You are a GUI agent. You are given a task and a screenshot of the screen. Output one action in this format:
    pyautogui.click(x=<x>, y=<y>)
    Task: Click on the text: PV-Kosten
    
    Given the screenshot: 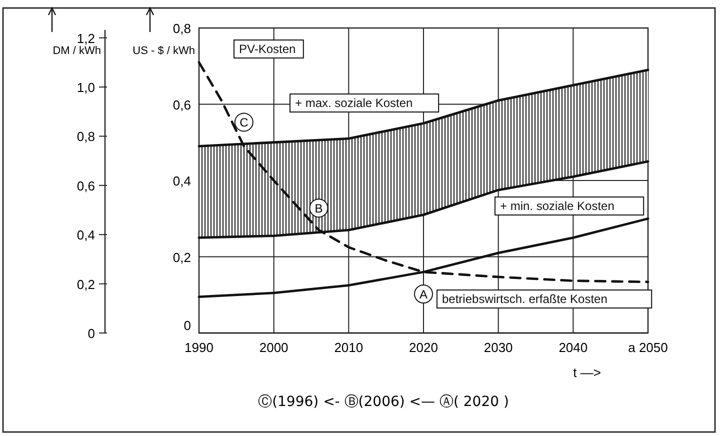 What is the action you would take?
    pyautogui.click(x=267, y=49)
    